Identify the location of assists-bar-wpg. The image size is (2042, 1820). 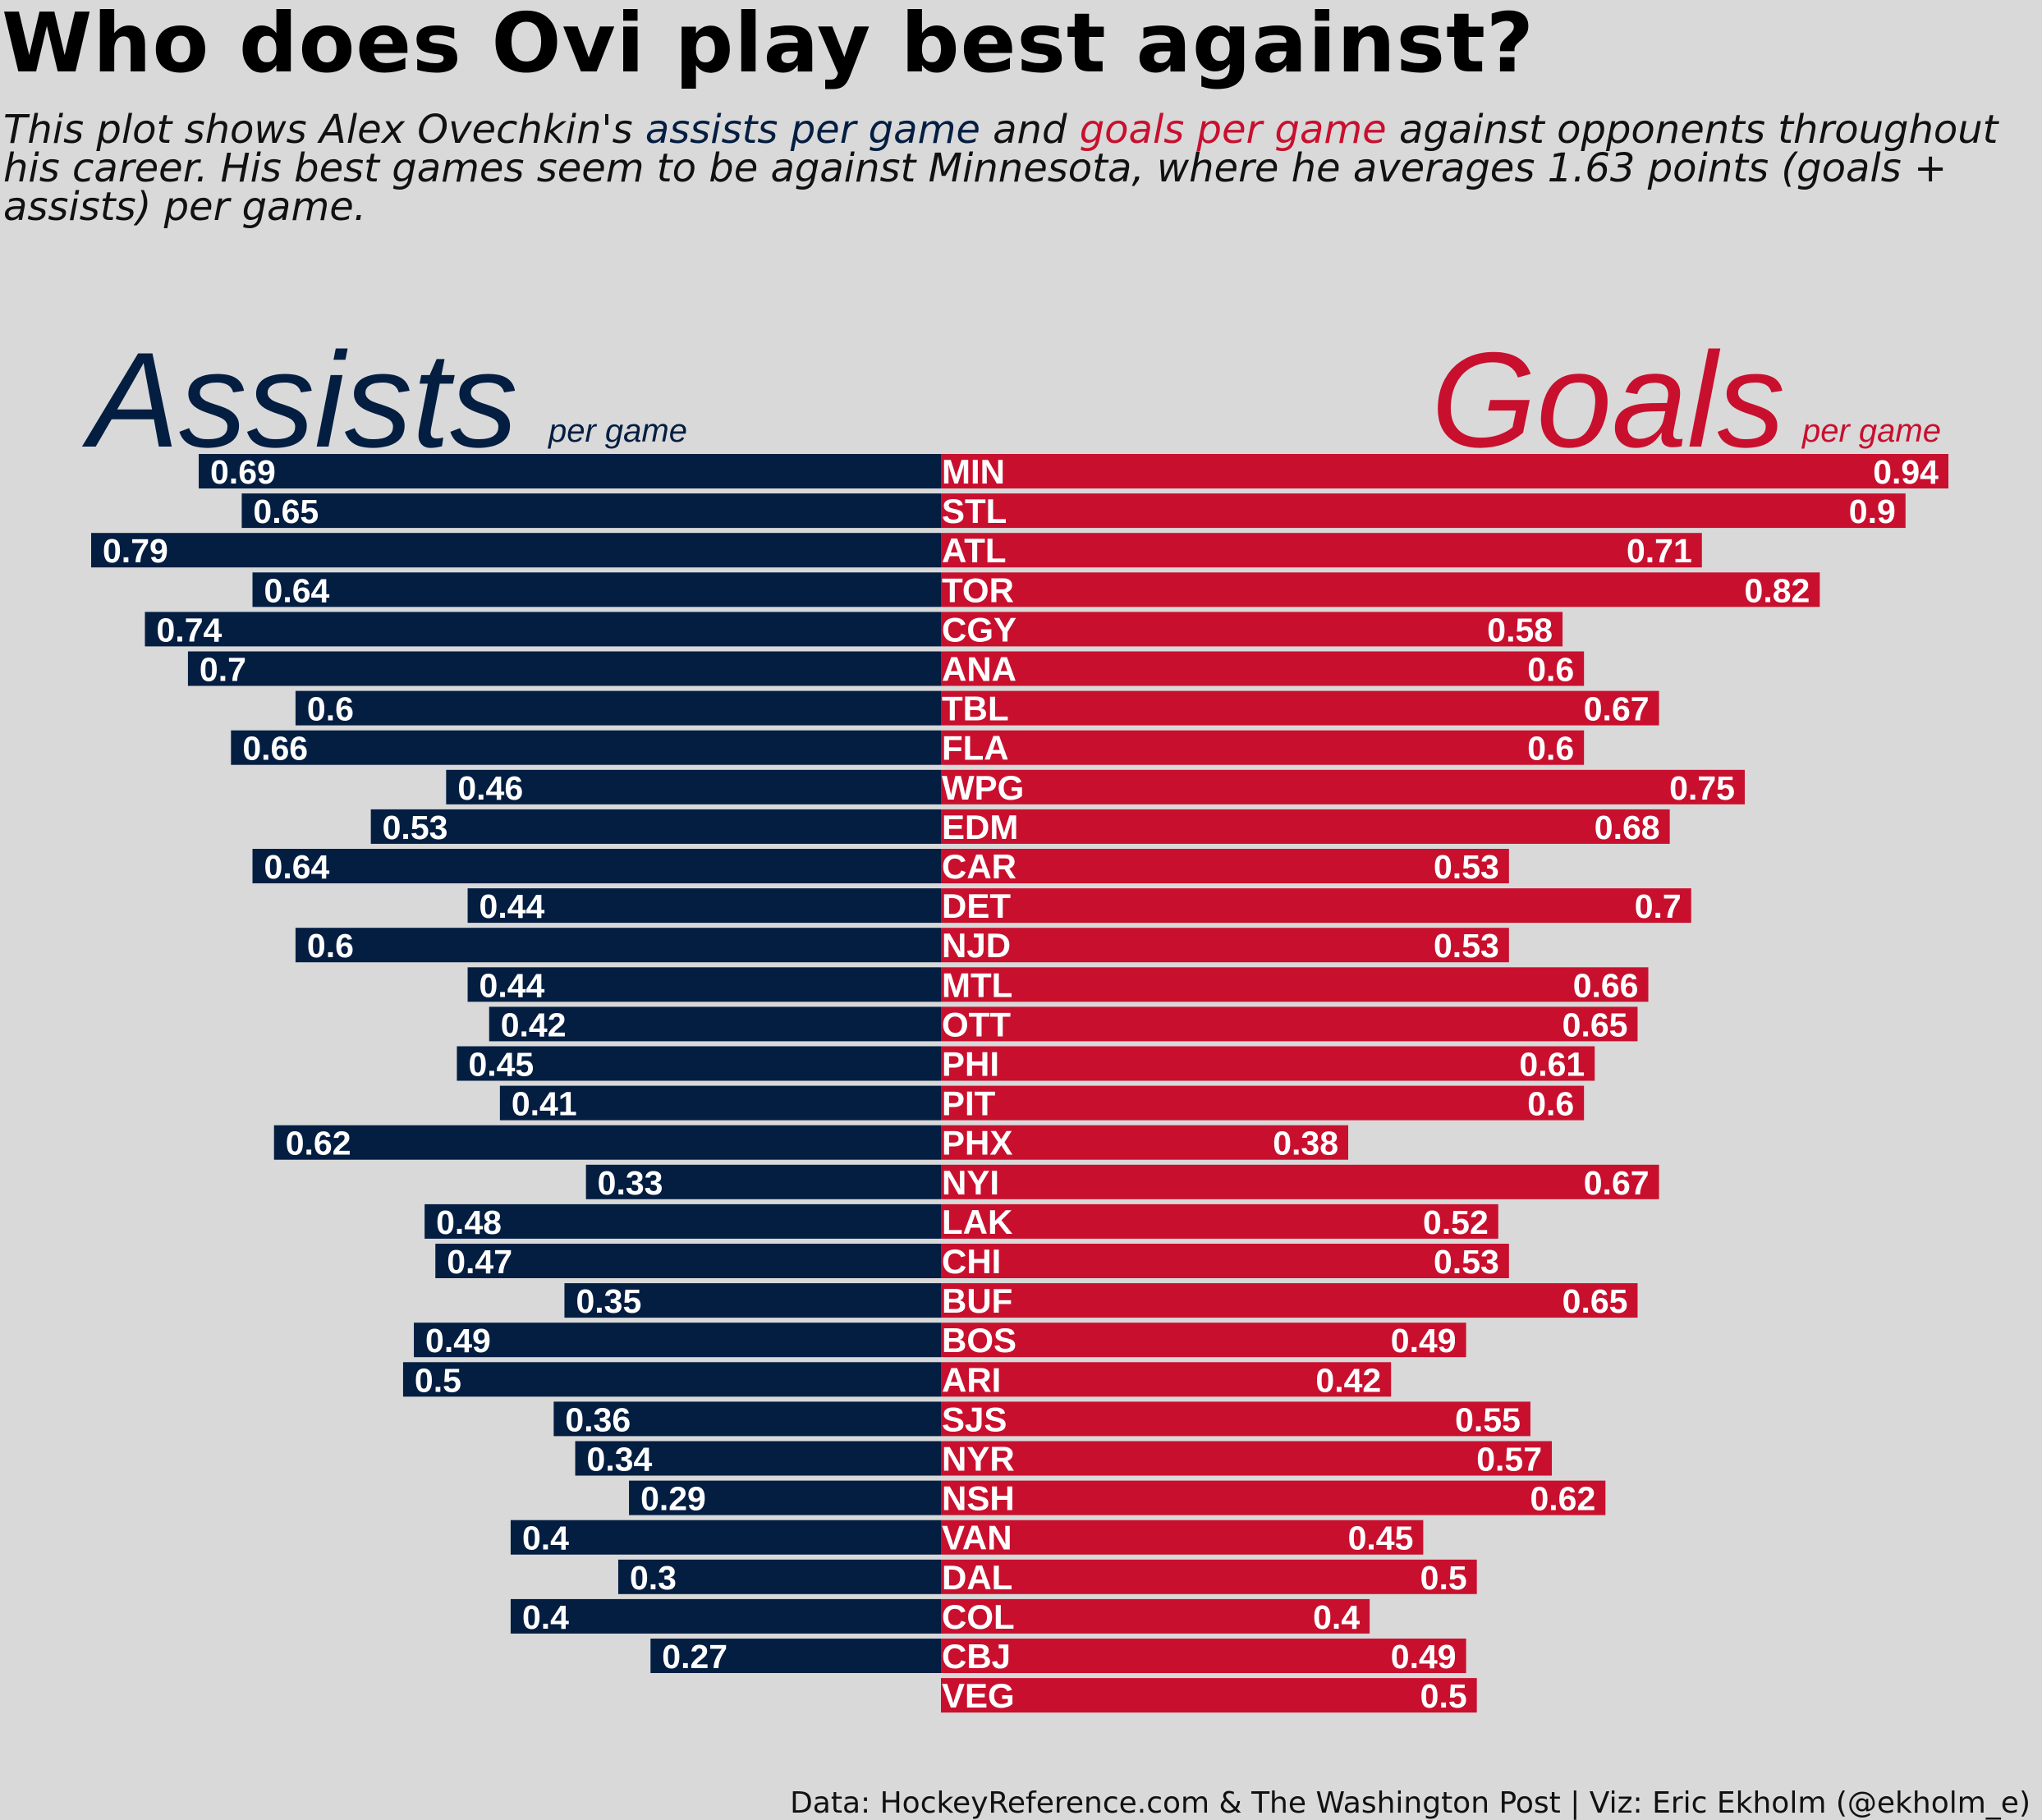
(693, 787).